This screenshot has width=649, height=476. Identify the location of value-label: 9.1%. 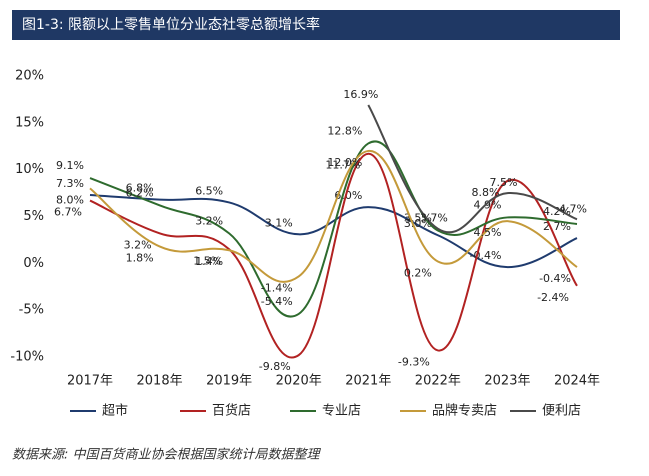
(70, 165).